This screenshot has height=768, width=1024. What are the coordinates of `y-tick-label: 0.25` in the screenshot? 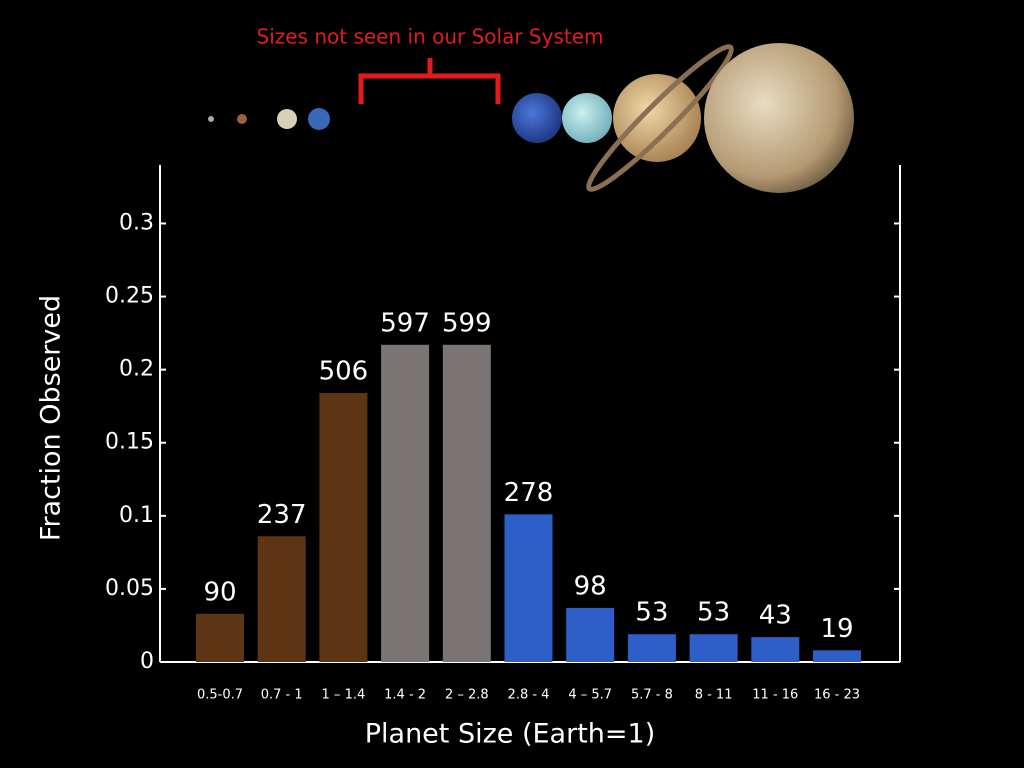 It's located at (129, 296).